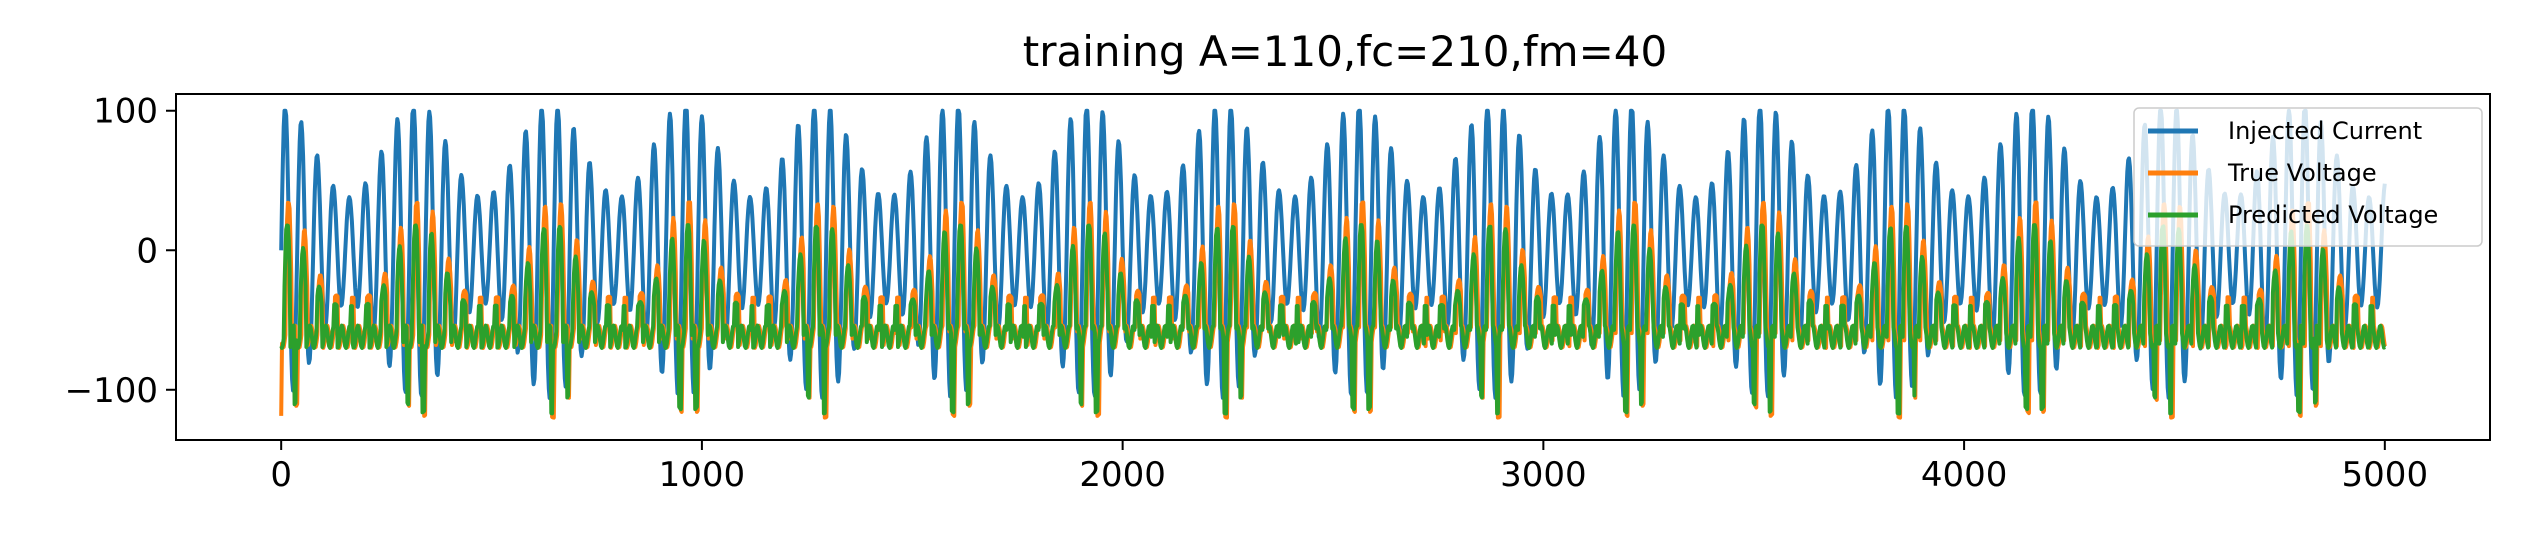 The width and height of the screenshot is (2528, 540). What do you see at coordinates (1964, 475) in the screenshot?
I see `x-tick-label: 4000` at bounding box center [1964, 475].